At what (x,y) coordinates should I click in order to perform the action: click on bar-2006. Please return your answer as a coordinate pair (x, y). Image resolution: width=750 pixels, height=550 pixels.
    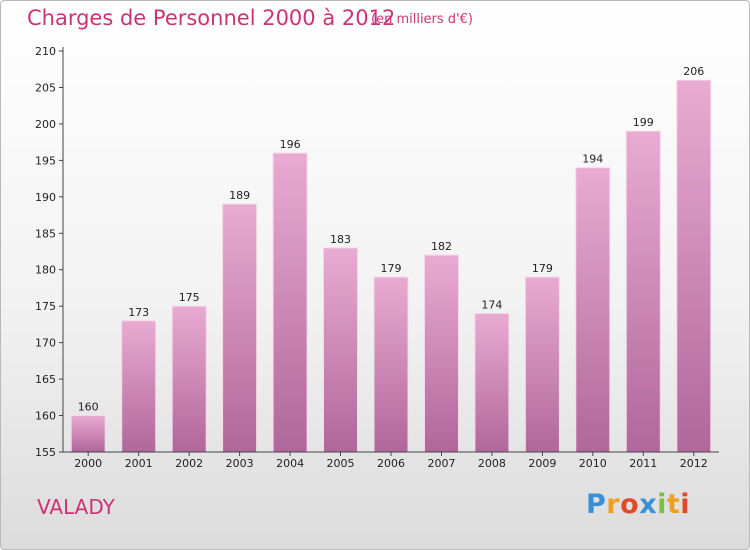
    Looking at the image, I should click on (391, 364).